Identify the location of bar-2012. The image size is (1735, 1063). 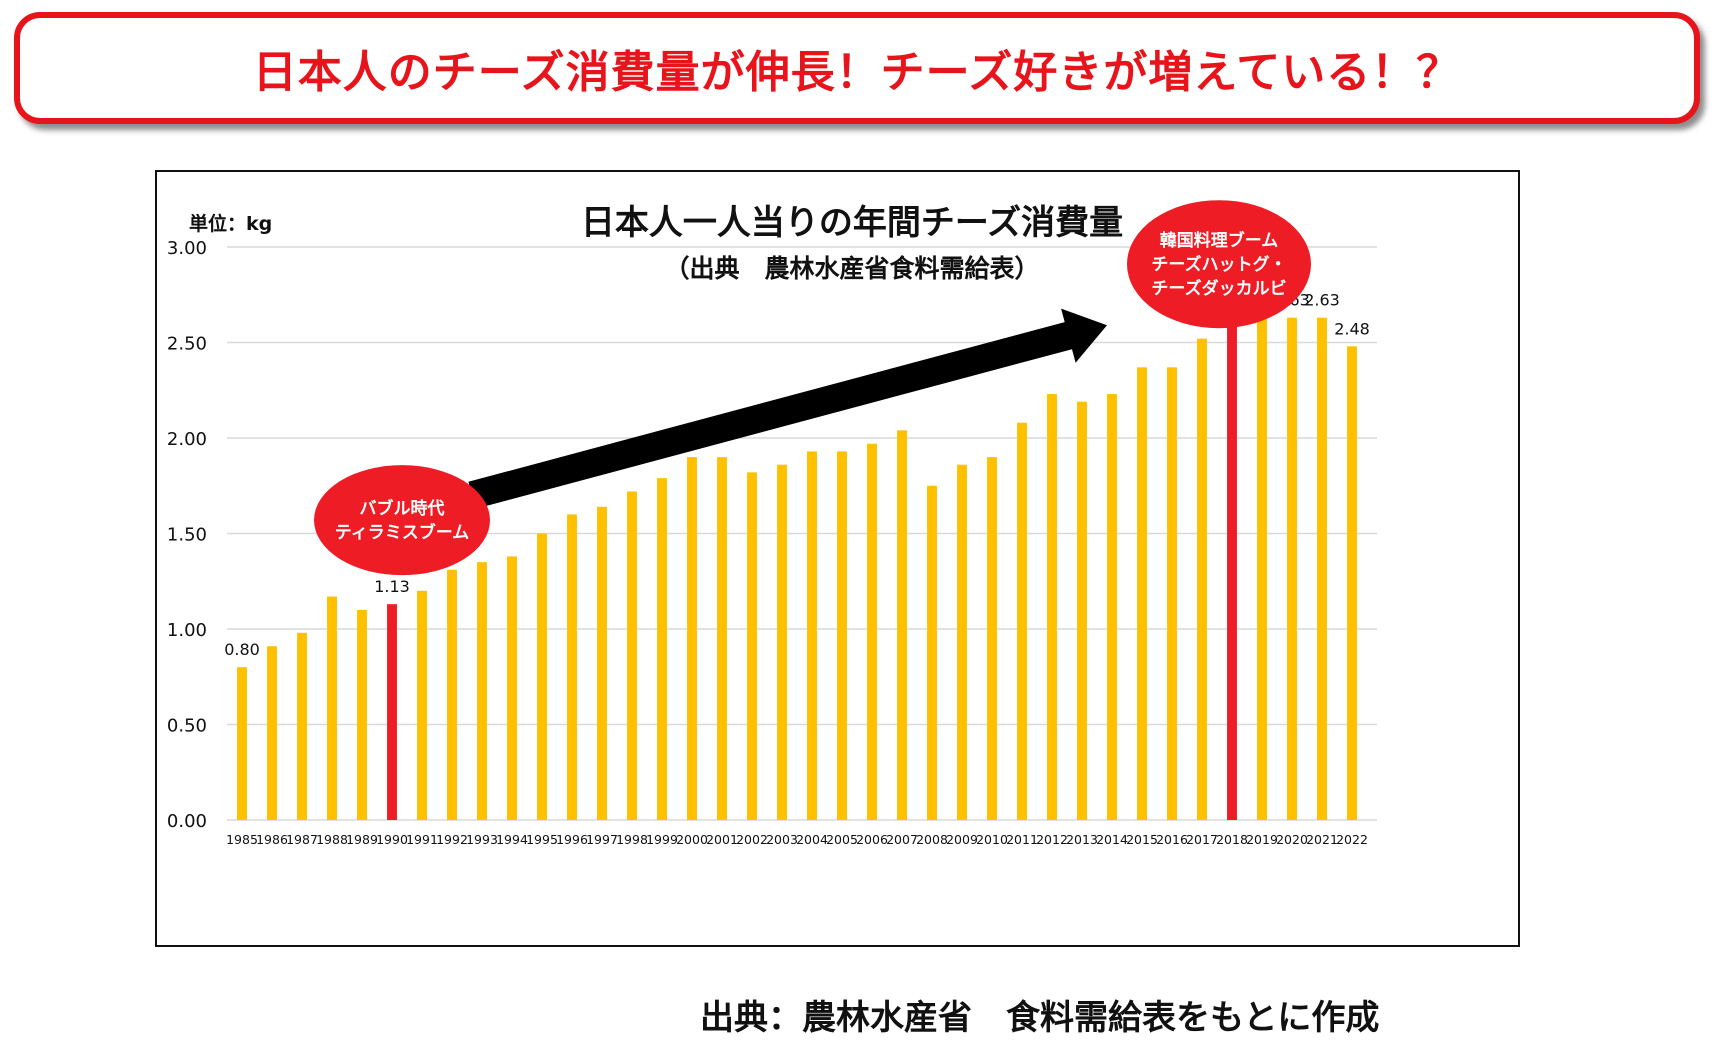
(1052, 607).